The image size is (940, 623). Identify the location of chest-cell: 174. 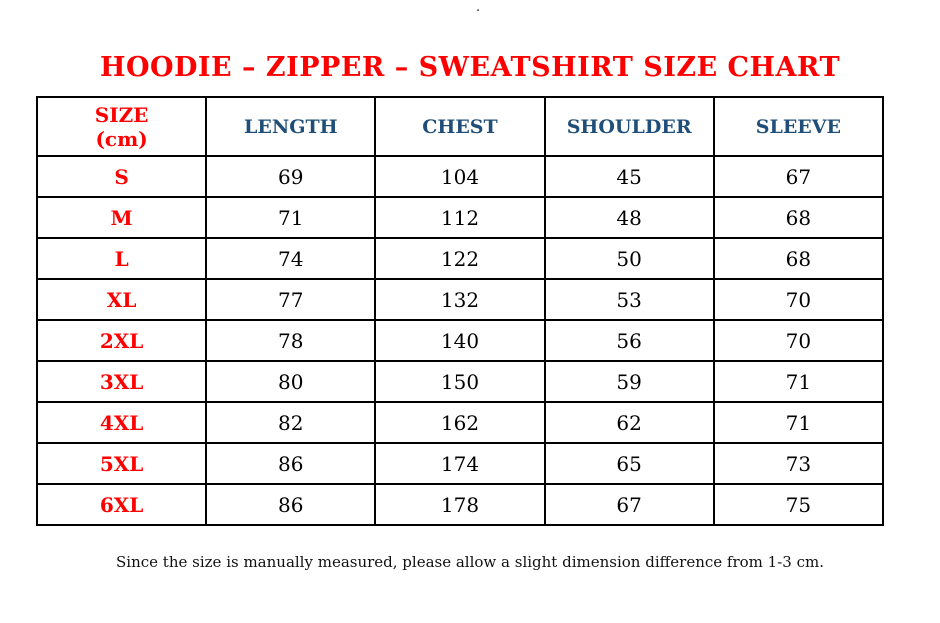
(460, 463).